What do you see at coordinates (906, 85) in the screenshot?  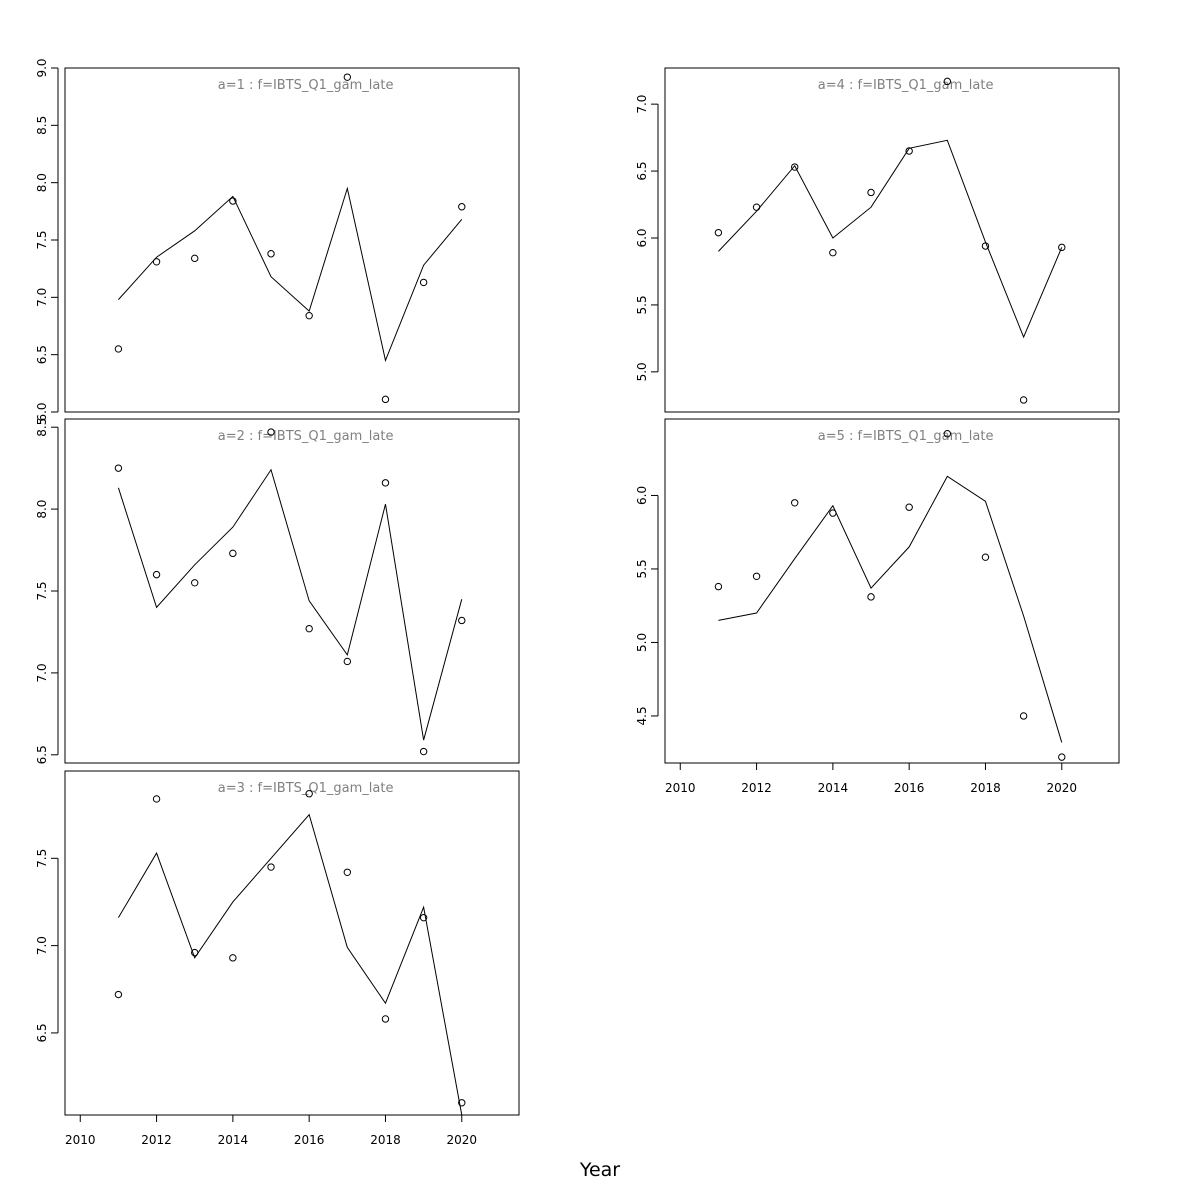 I see `panel-title: a=4 : f=IBTS_Q1_gam_late` at bounding box center [906, 85].